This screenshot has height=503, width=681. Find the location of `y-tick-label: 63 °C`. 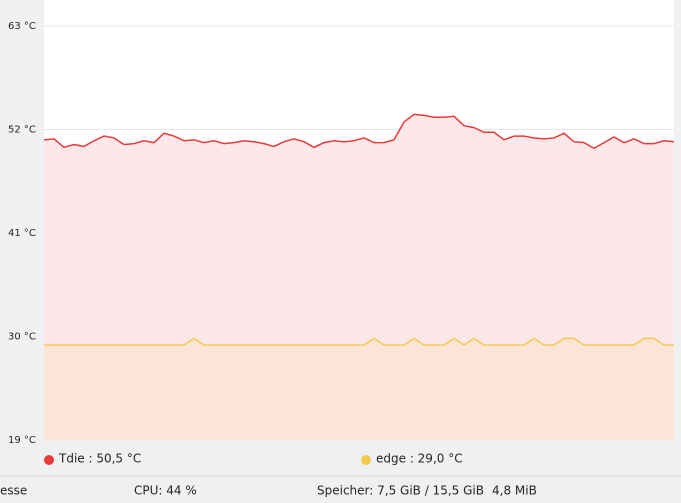

y-tick-label: 63 °C is located at coordinates (22, 26).